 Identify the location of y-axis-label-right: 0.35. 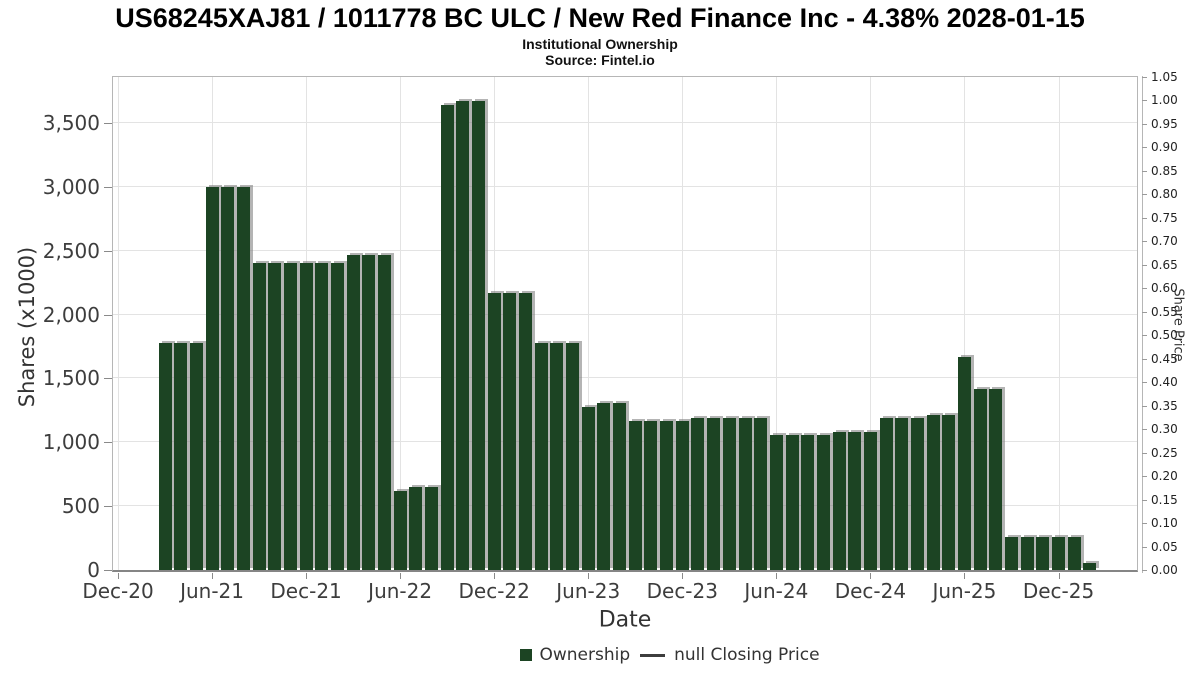
(1164, 405).